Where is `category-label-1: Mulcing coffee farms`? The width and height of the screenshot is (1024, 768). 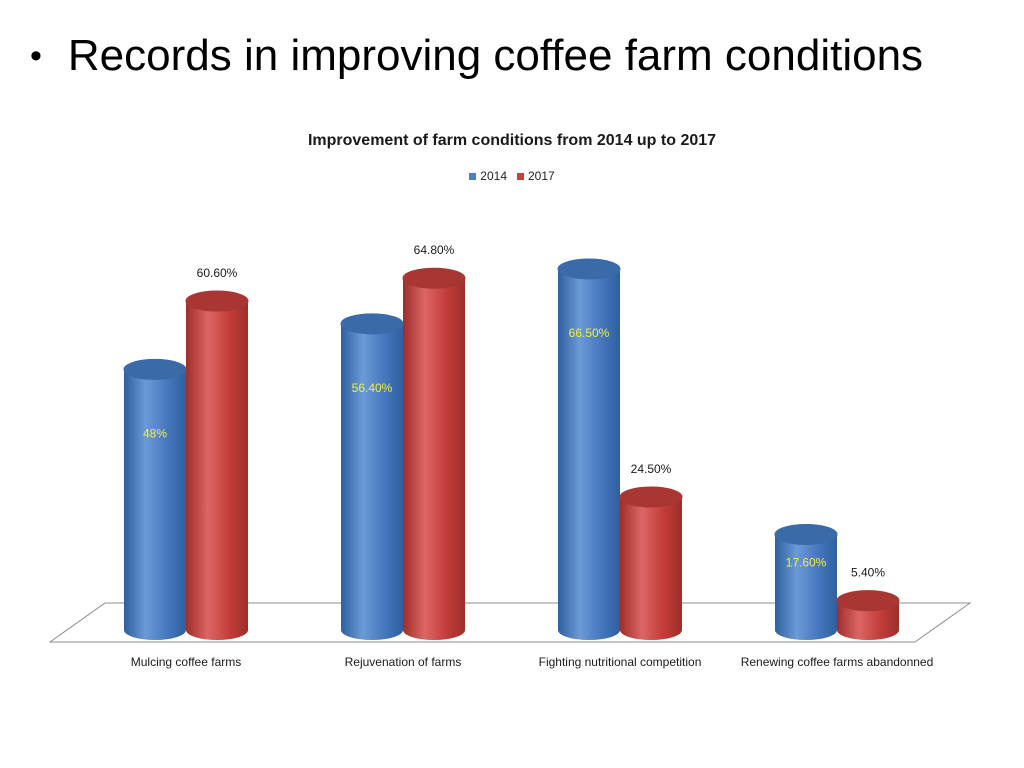 category-label-1: Mulcing coffee farms is located at coordinates (186, 662).